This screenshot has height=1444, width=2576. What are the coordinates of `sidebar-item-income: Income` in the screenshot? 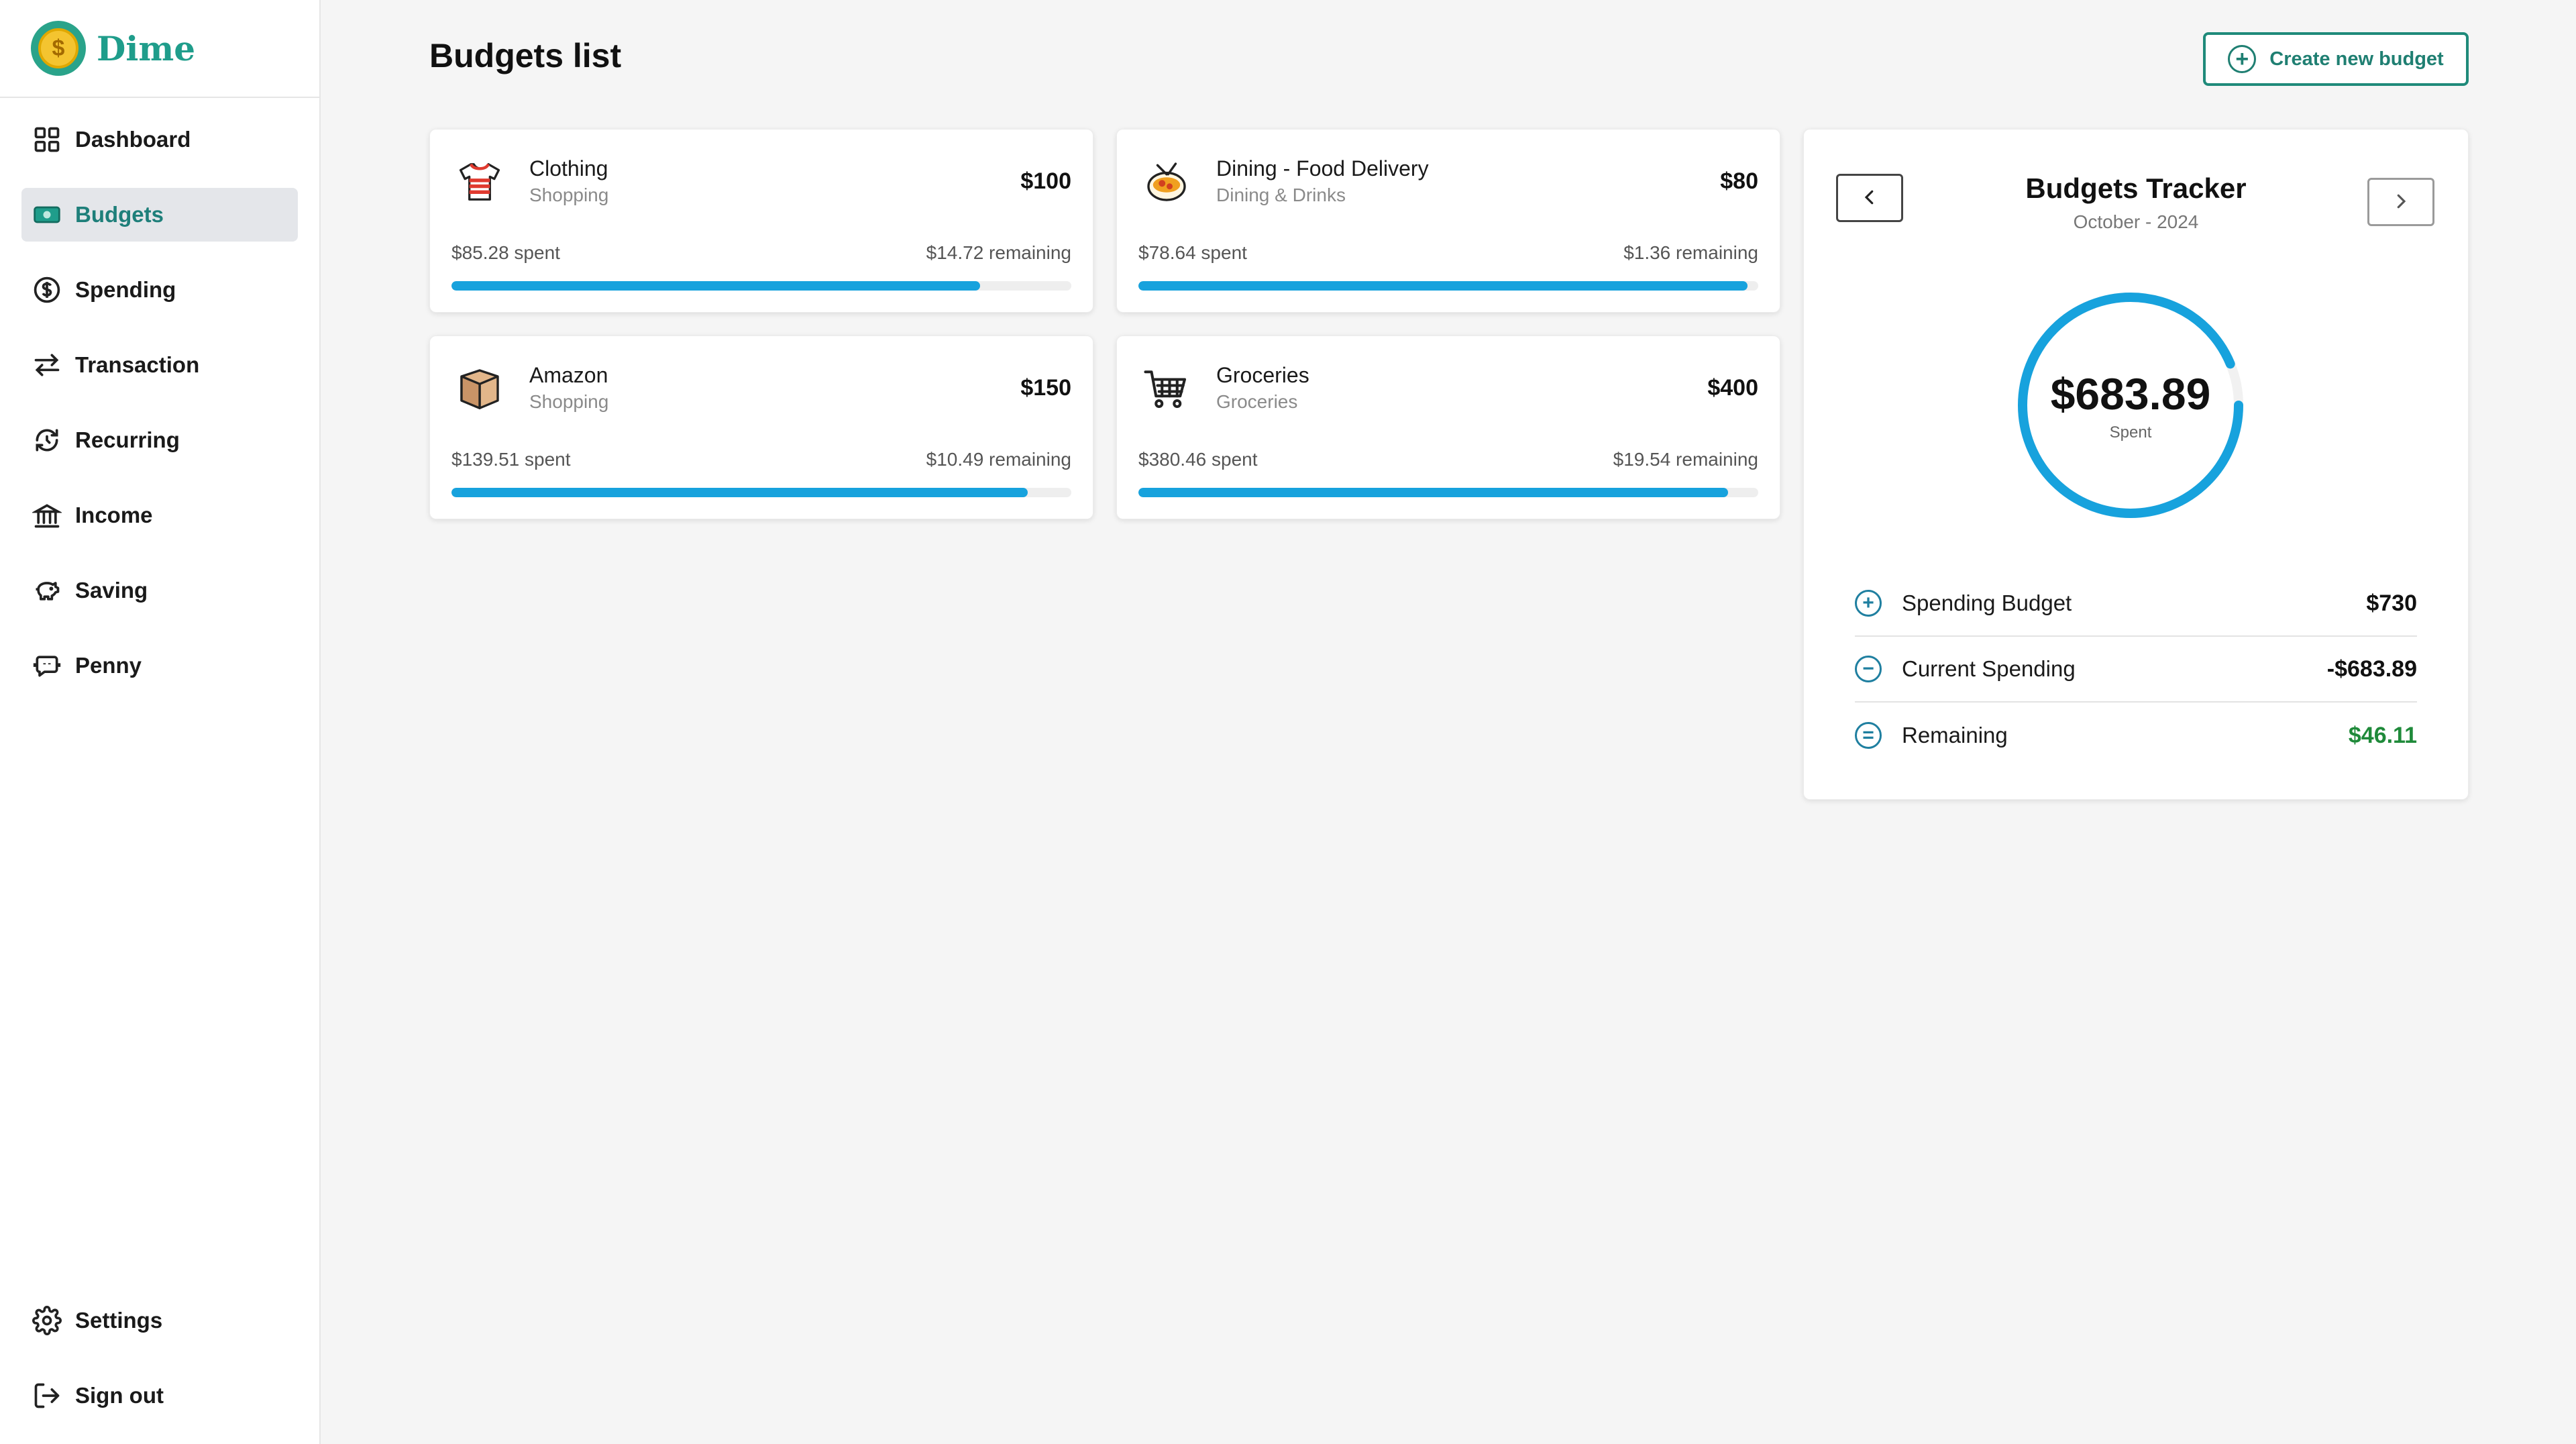 It's located at (159, 515).